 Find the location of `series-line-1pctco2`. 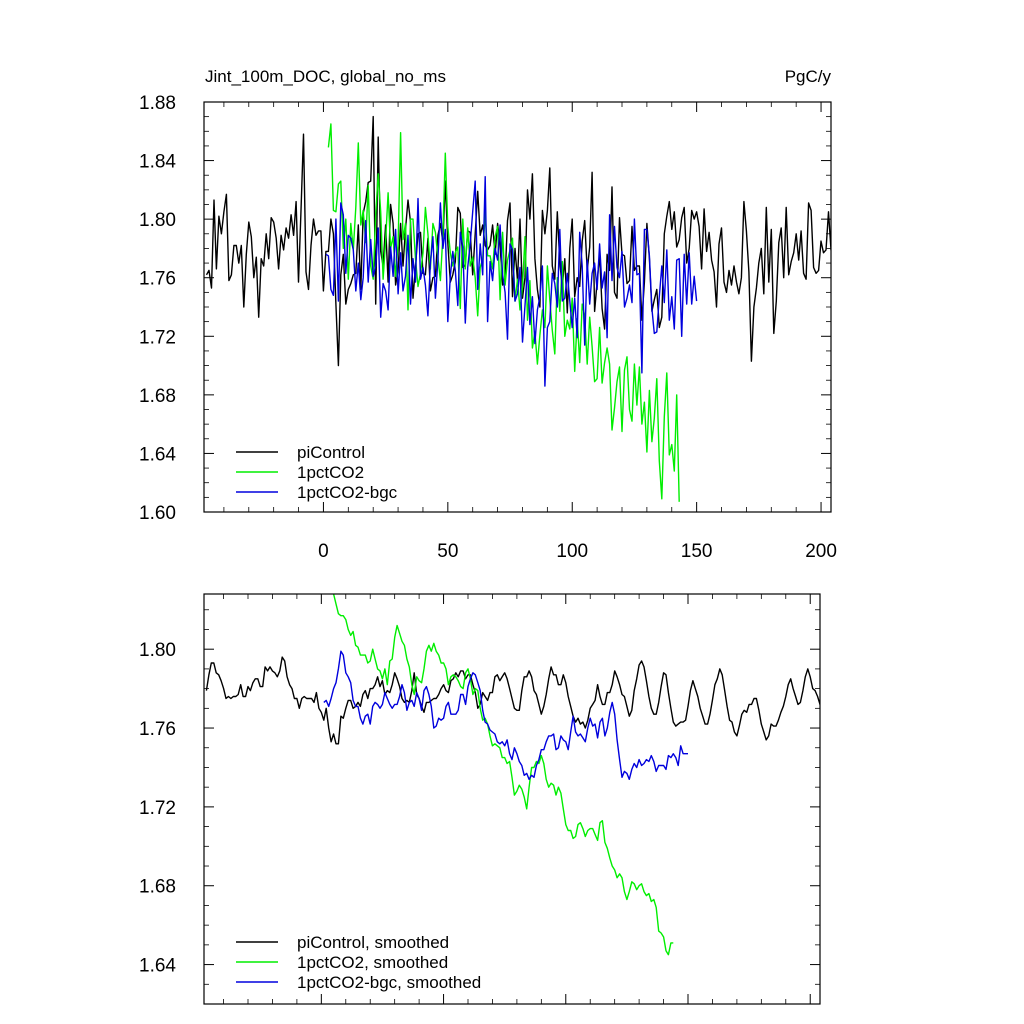

series-line-1pctco2 is located at coordinates (503, 312).